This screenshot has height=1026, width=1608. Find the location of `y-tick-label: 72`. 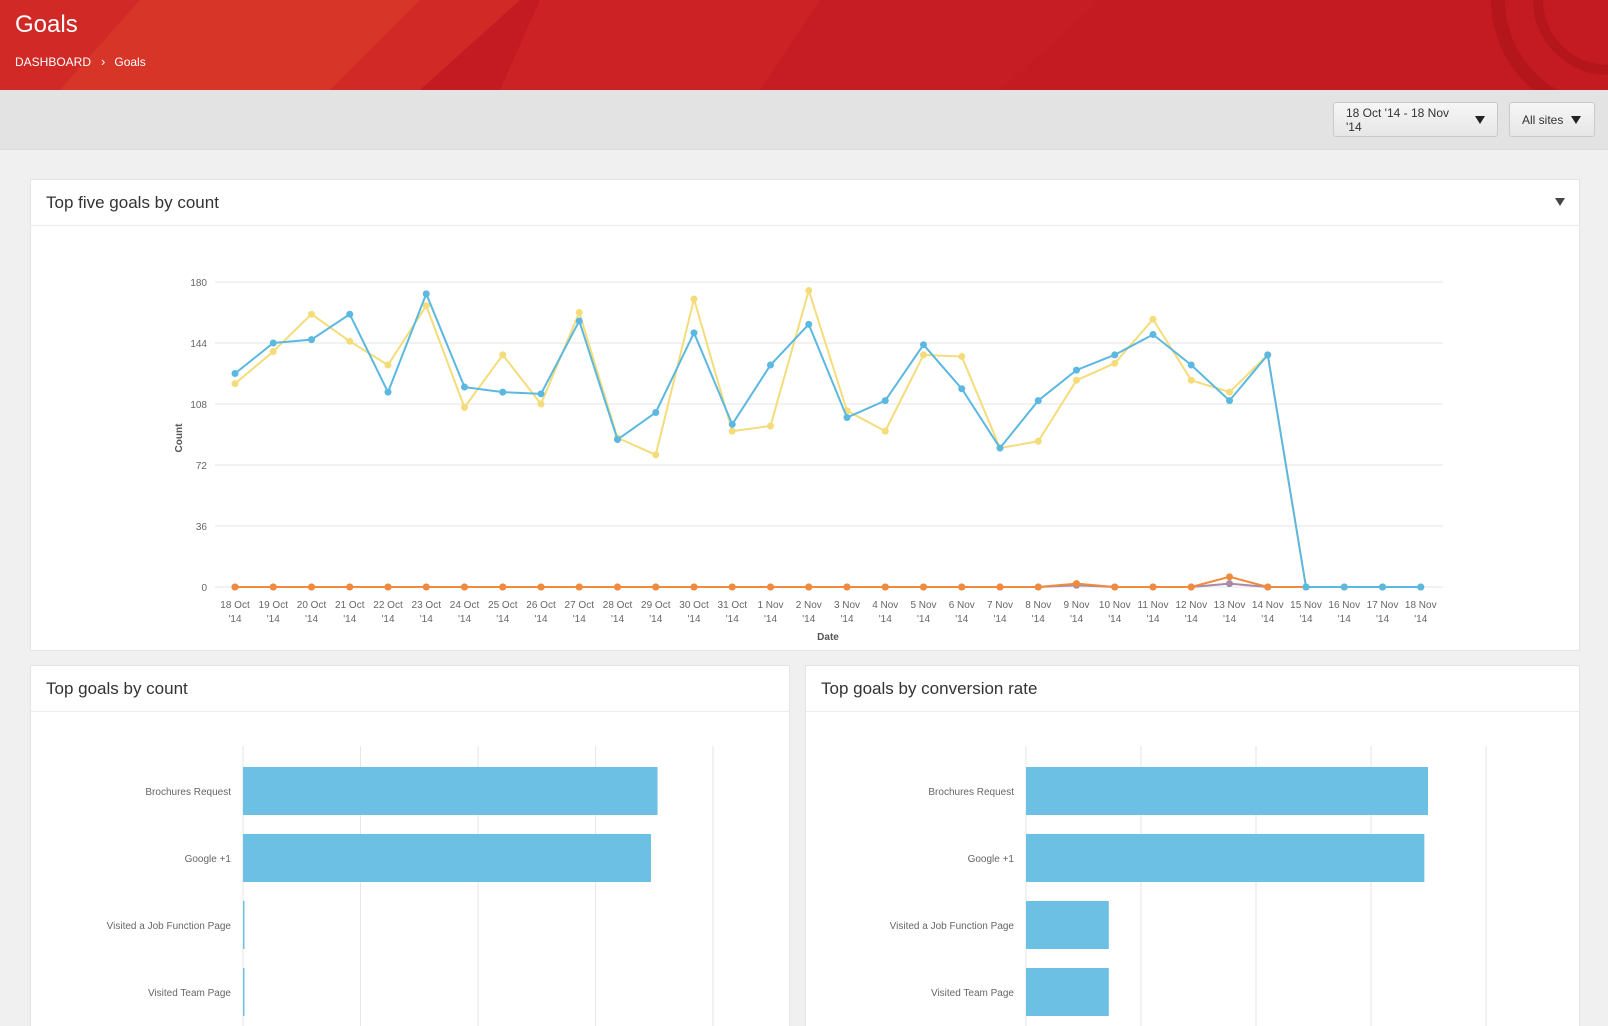

y-tick-label: 72 is located at coordinates (202, 466).